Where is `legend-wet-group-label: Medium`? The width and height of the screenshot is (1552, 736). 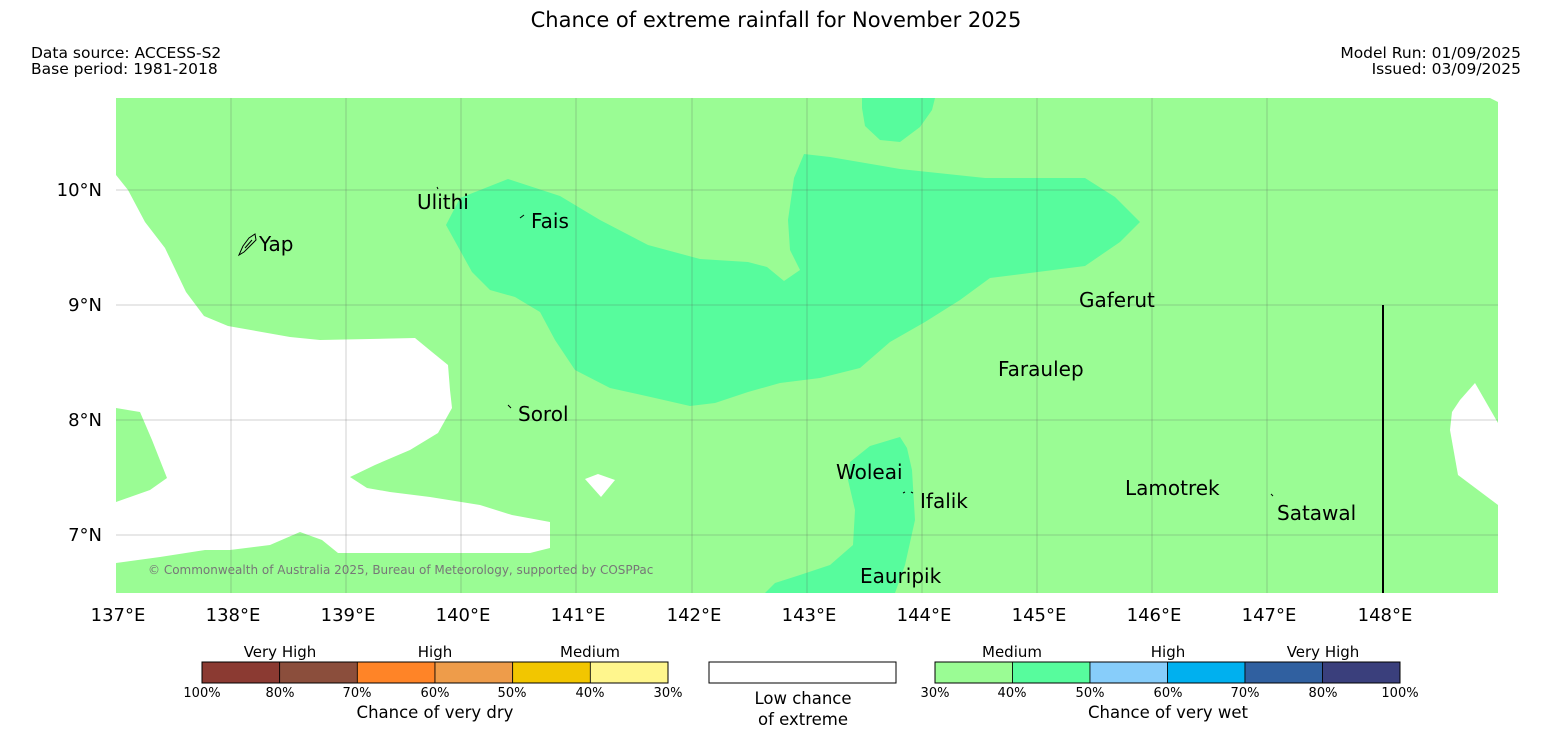
legend-wet-group-label: Medium is located at coordinates (1012, 652).